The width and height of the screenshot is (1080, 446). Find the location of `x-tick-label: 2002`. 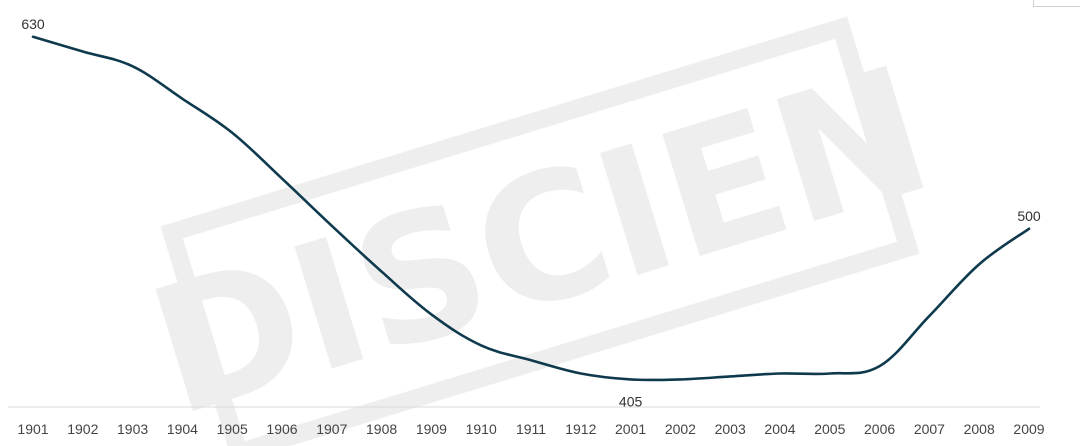

x-tick-label: 2002 is located at coordinates (680, 429).